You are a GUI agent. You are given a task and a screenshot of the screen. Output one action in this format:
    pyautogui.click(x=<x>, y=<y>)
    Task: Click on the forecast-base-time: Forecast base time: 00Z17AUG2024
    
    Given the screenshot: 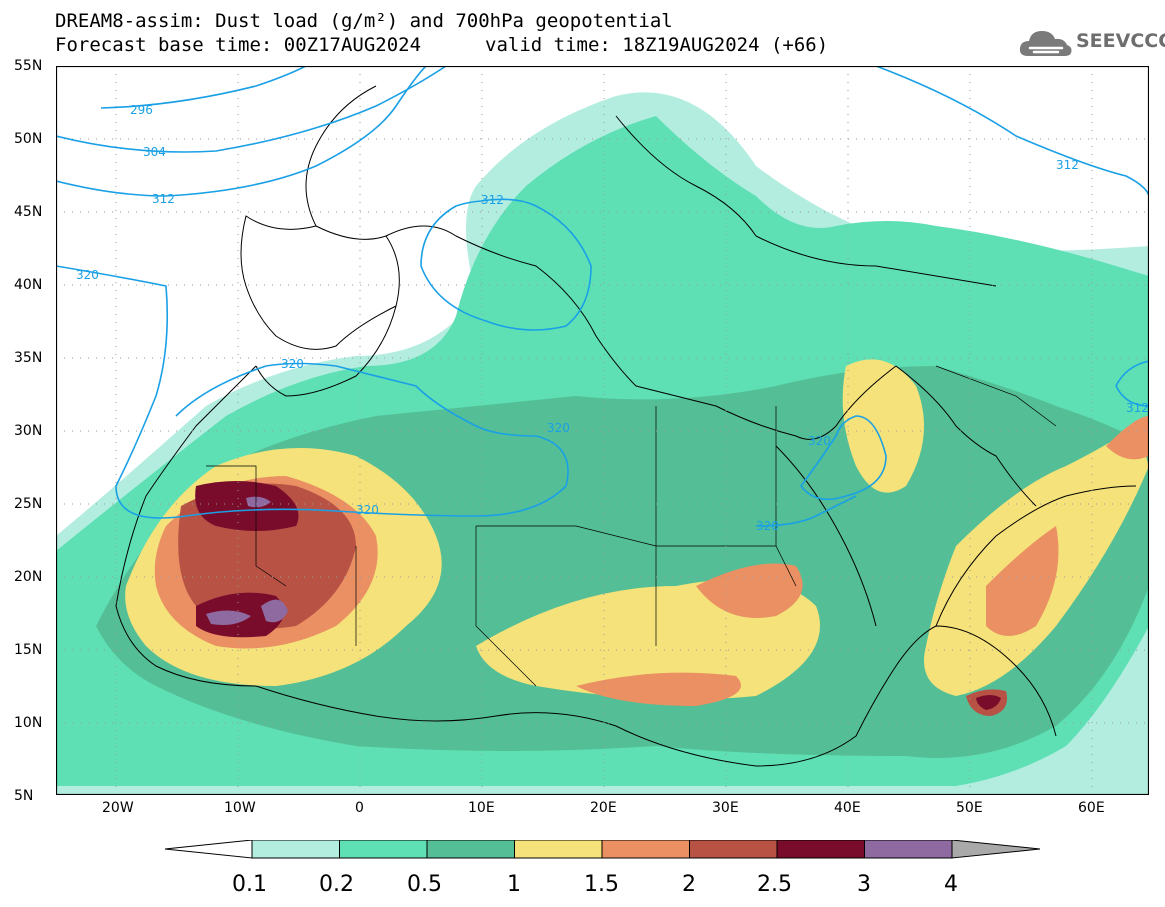 What is the action you would take?
    pyautogui.click(x=238, y=45)
    